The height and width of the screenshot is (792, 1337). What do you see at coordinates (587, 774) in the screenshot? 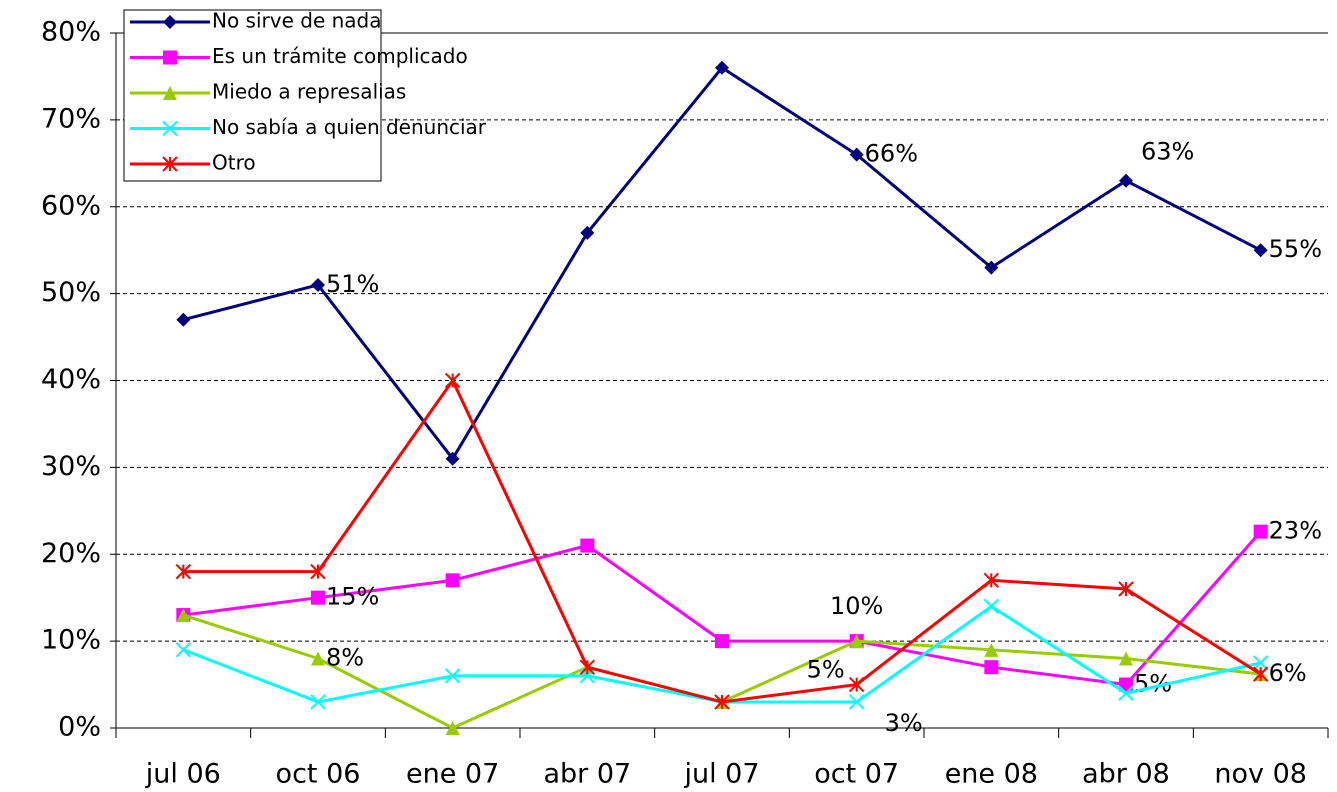
I see `x-tick-label: abr 07` at bounding box center [587, 774].